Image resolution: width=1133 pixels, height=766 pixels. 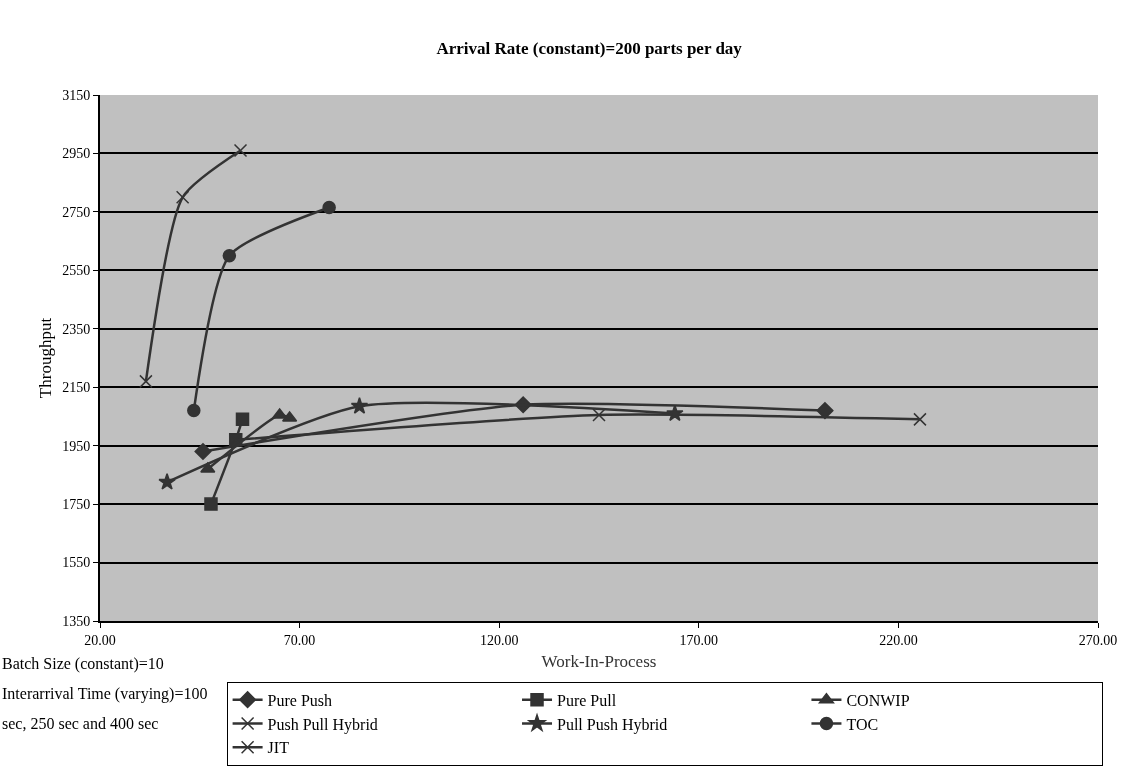 I want to click on x-tick-label: 220.00, so click(x=898, y=640).